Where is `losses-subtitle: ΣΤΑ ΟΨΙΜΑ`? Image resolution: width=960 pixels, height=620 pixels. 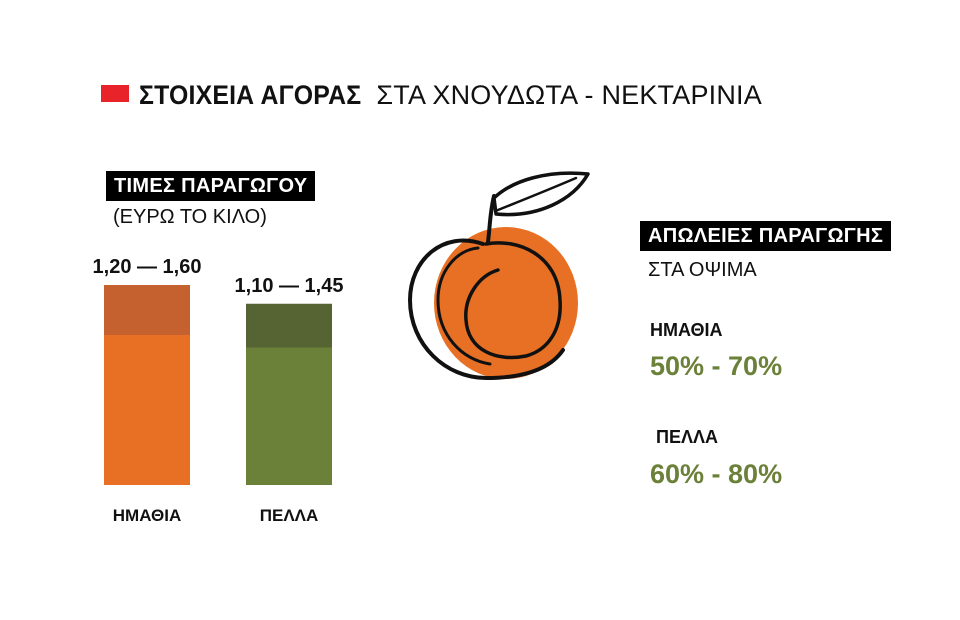
losses-subtitle: ΣΤΑ ΟΨΙΜΑ is located at coordinates (702, 270).